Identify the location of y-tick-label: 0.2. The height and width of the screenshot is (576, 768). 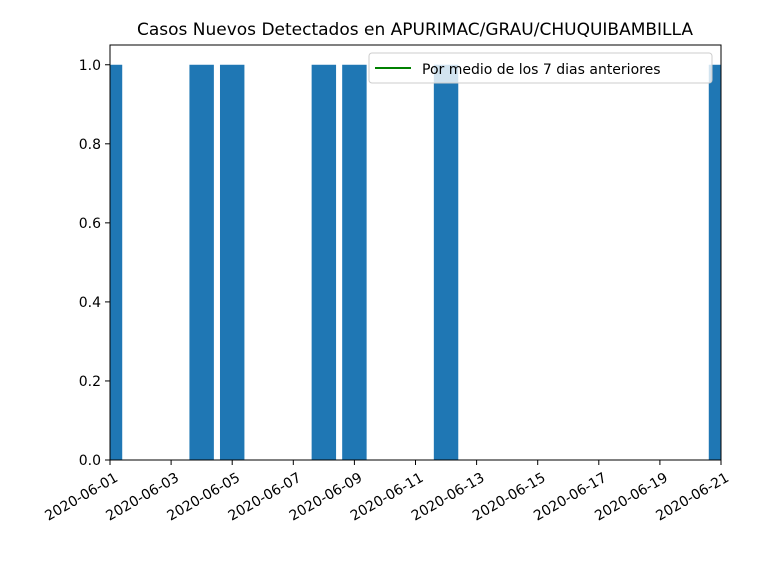
(90, 382).